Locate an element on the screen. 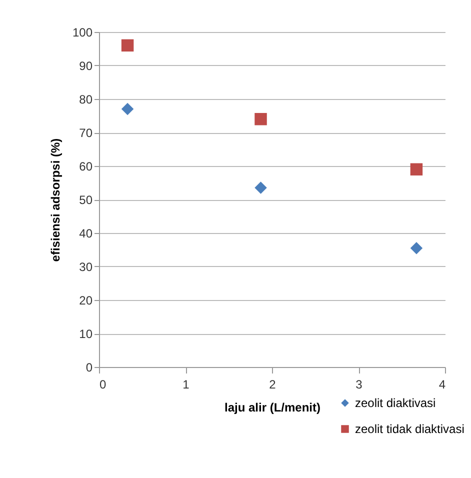 This screenshot has width=471, height=478. y-tick-label: 0 is located at coordinates (89, 367).